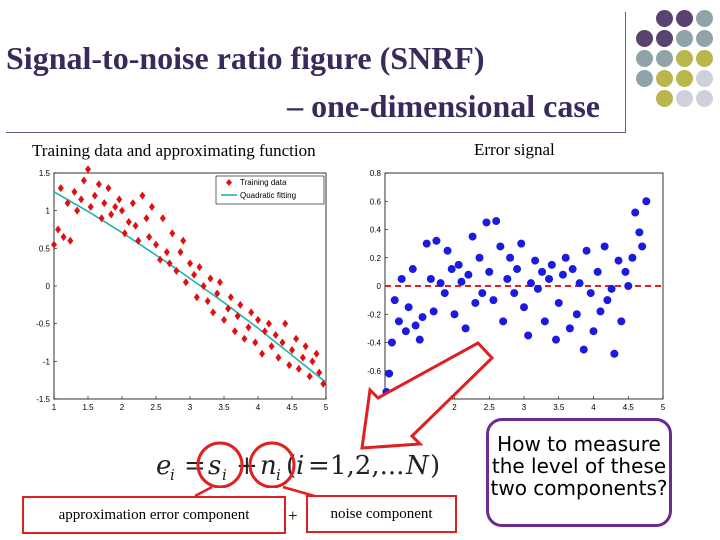 This screenshot has width=720, height=540. I want to click on y-tick-label: -0.6, so click(374, 371).